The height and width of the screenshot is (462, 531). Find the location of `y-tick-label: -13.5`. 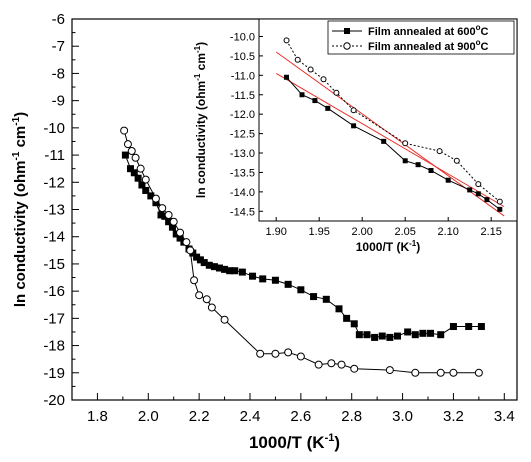

y-tick-label: -13.5 is located at coordinates (242, 173).